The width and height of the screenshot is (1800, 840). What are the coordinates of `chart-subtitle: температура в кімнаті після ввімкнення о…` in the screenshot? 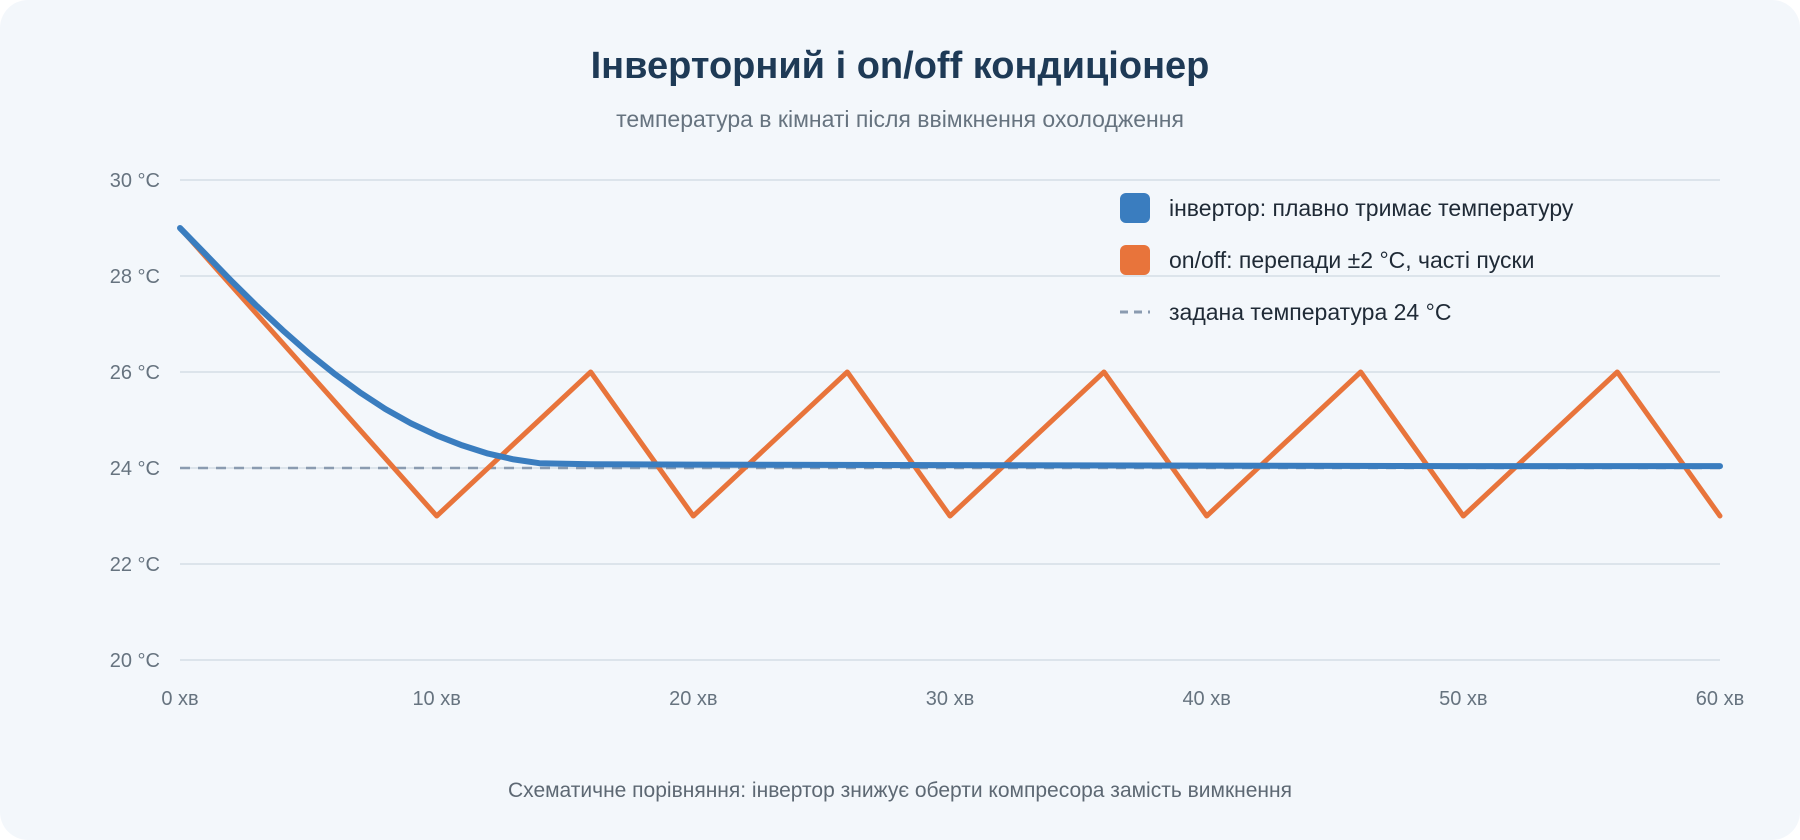 It's located at (900, 119).